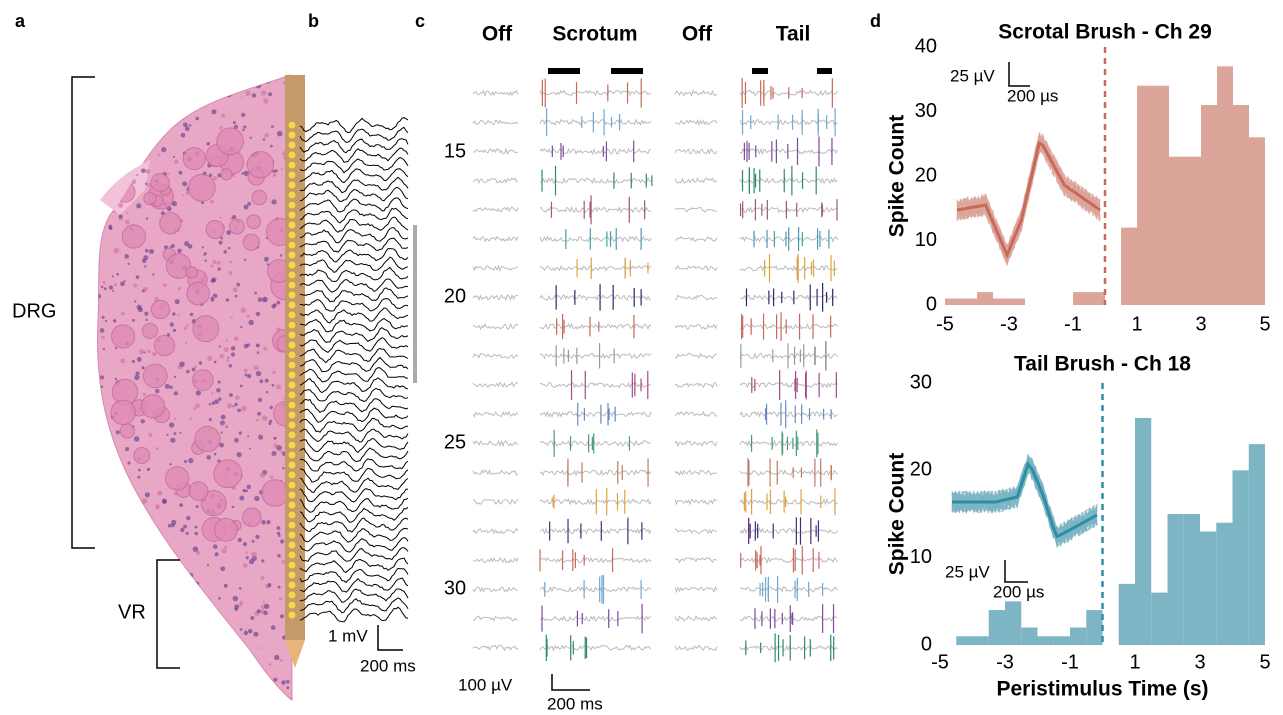  Describe the element at coordinates (1028, 203) in the screenshot. I see `waveform` at that location.